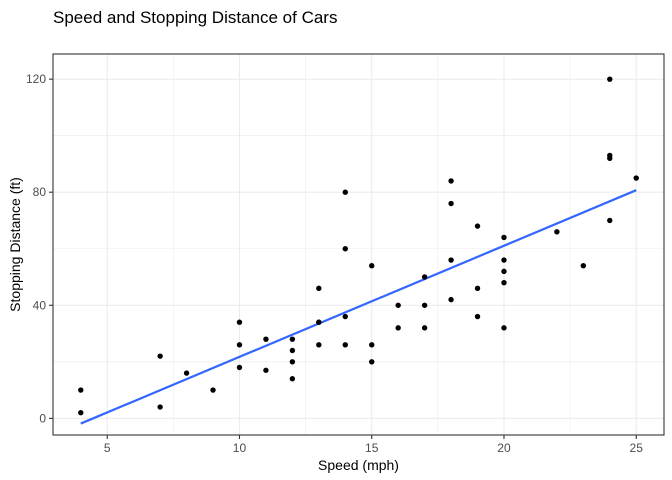 This screenshot has height=480, width=672. What do you see at coordinates (372, 448) in the screenshot?
I see `x-tick-label: 15` at bounding box center [372, 448].